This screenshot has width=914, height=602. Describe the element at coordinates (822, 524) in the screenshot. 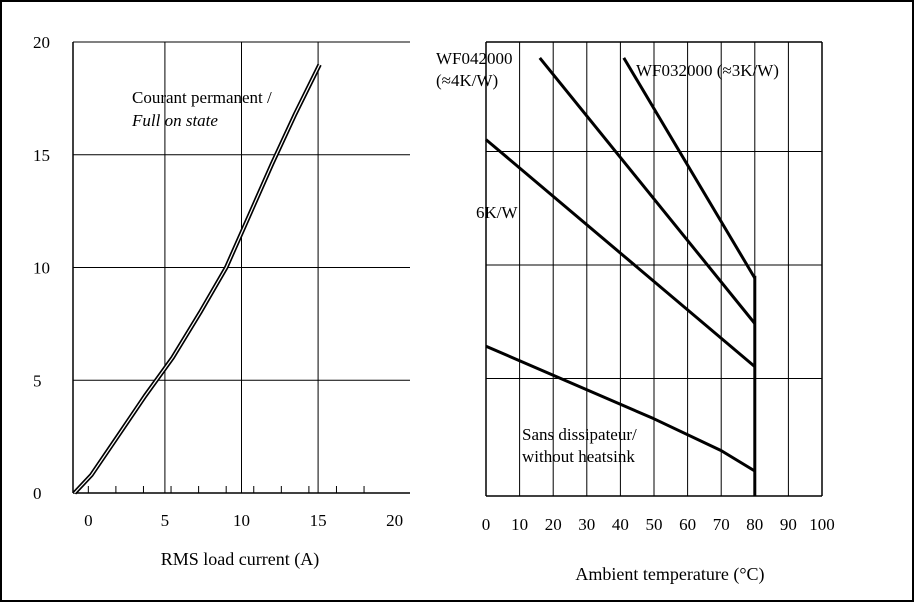

I see `right-x-tick-label: 100` at that location.